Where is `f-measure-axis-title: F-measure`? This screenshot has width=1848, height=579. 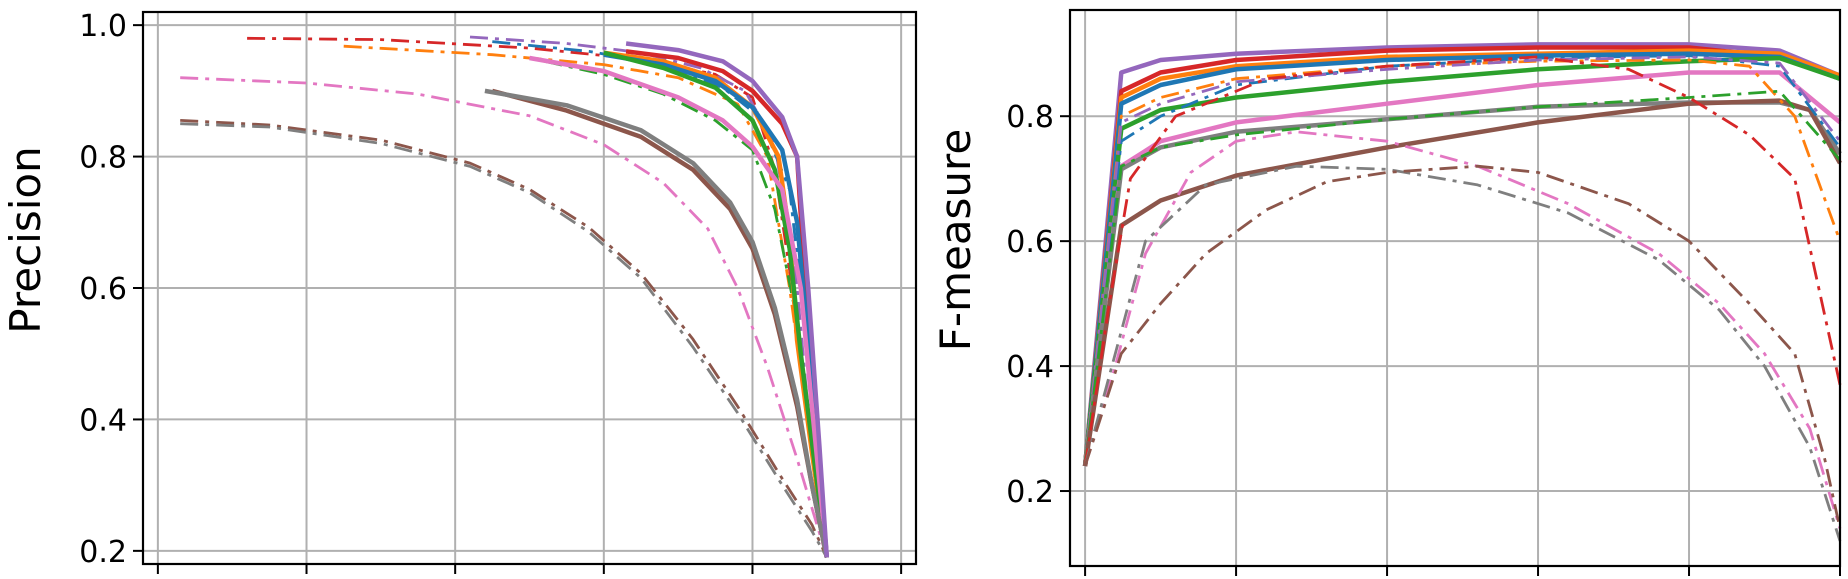
f-measure-axis-title: F-measure is located at coordinates (955, 240).